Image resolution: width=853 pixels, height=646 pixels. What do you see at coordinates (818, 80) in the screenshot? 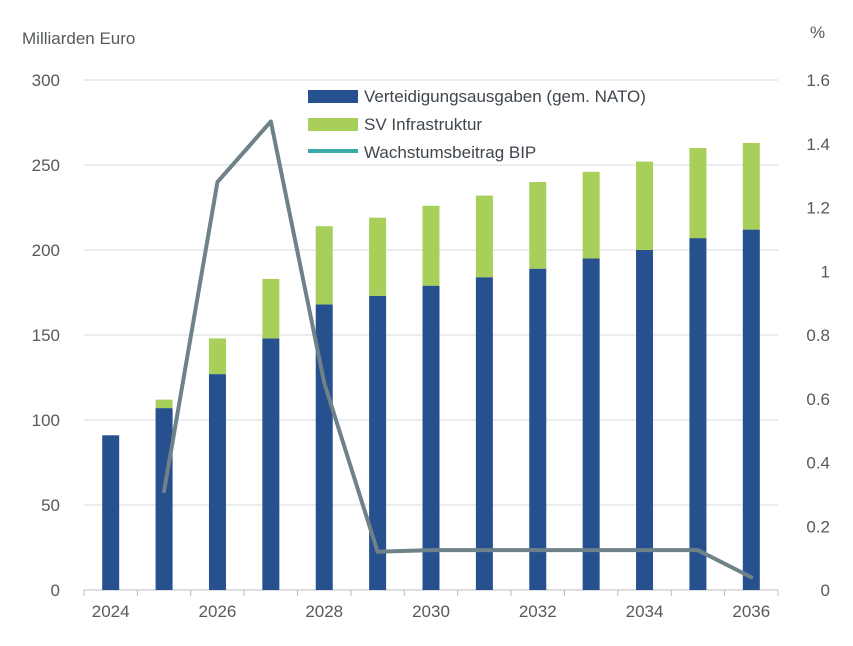
I see `right-tick-label: 1.6` at bounding box center [818, 80].